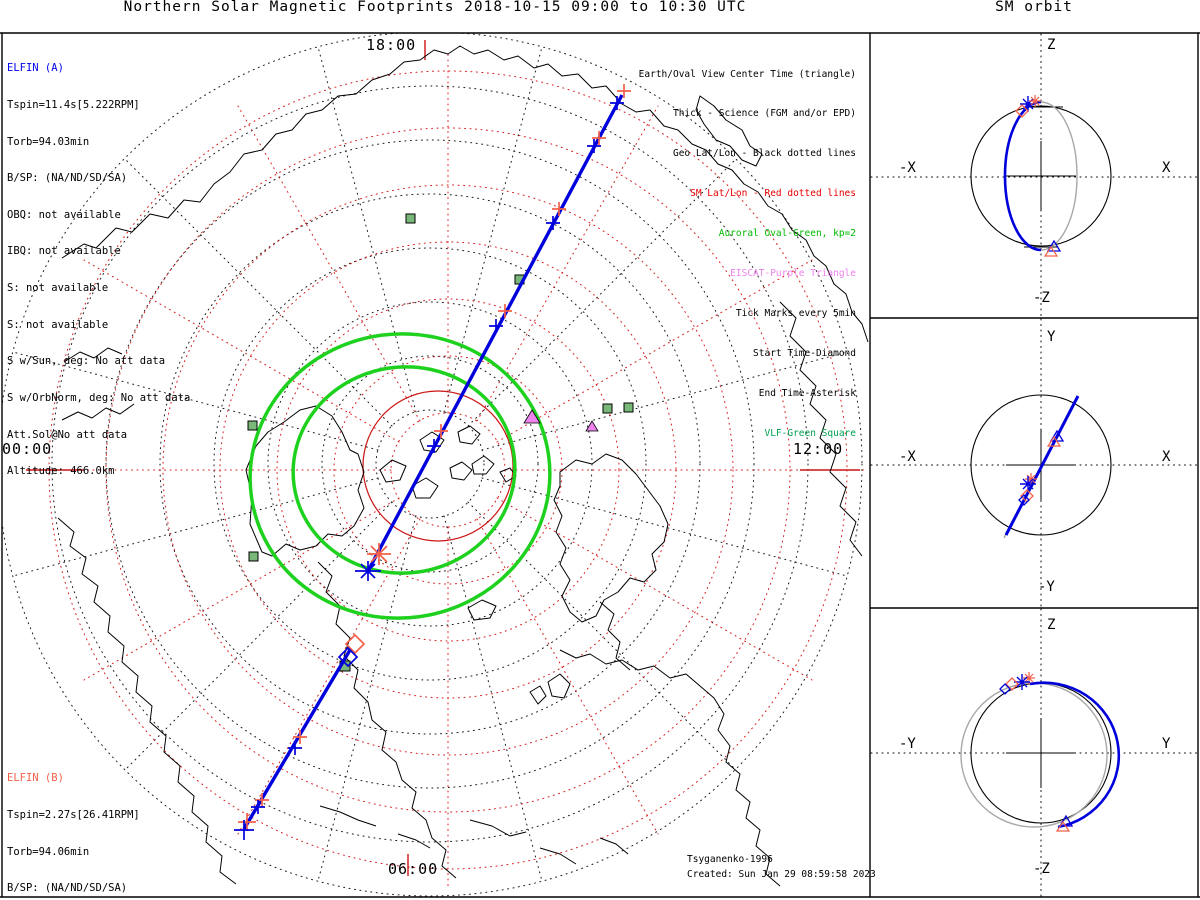  What do you see at coordinates (379, 554) in the screenshot?
I see `end-asterisk-b` at bounding box center [379, 554].